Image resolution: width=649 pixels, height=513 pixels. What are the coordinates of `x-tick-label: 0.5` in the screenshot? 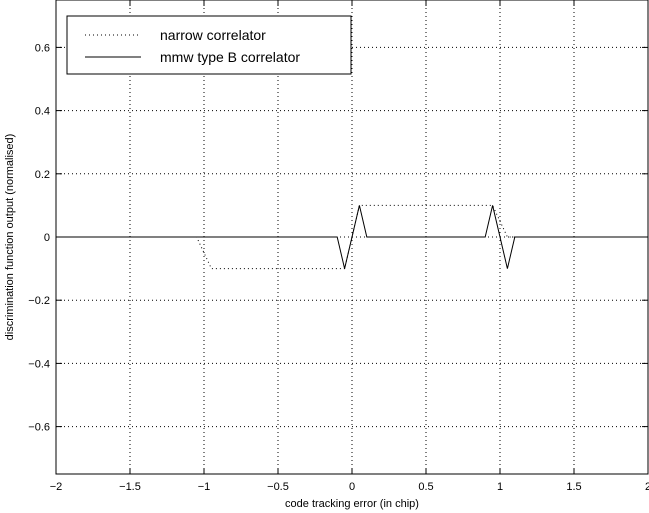 It's located at (425, 487).